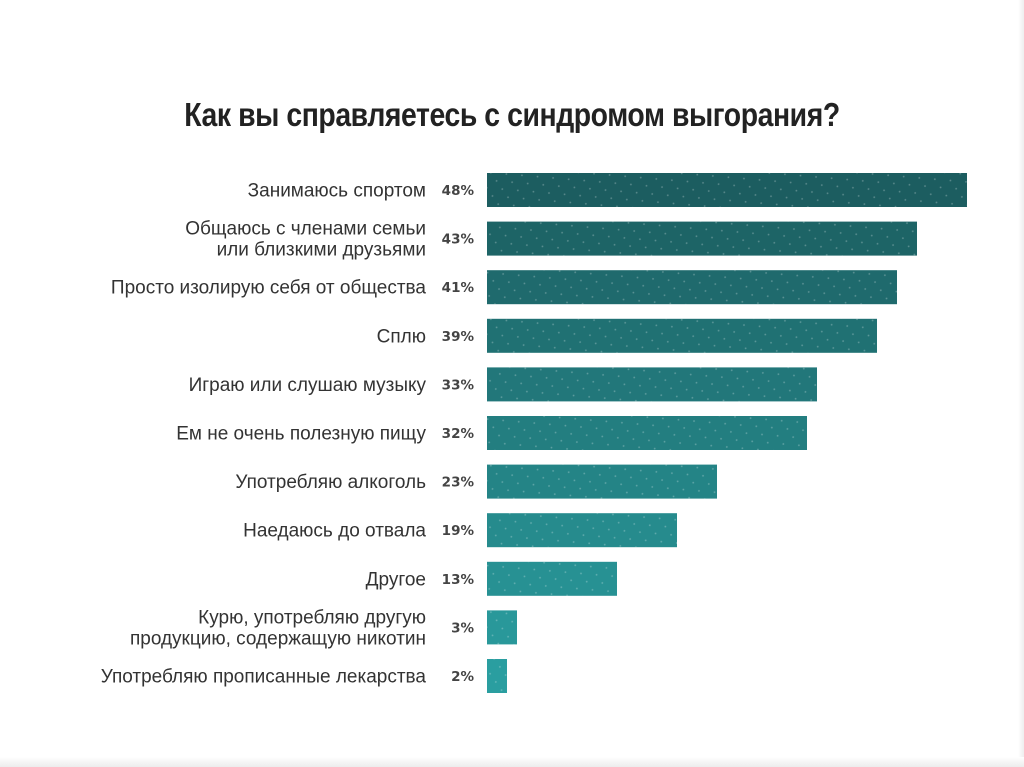 The height and width of the screenshot is (767, 1024). Describe the element at coordinates (458, 288) in the screenshot. I see `value-label-3: 41%` at that location.